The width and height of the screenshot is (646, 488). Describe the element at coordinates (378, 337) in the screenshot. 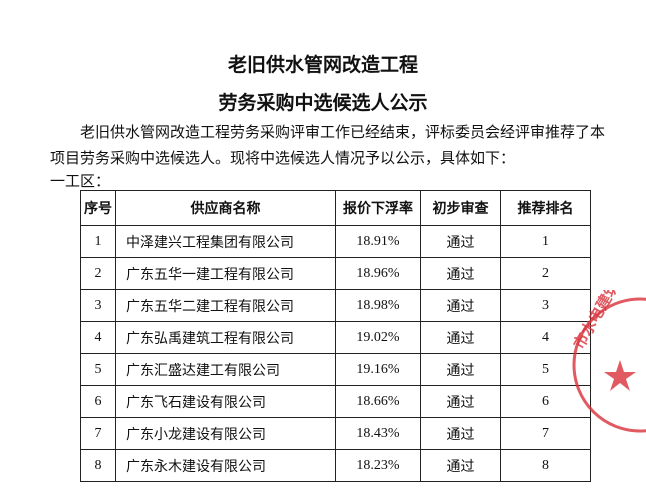

I see `table-cell: 19.02%` at that location.